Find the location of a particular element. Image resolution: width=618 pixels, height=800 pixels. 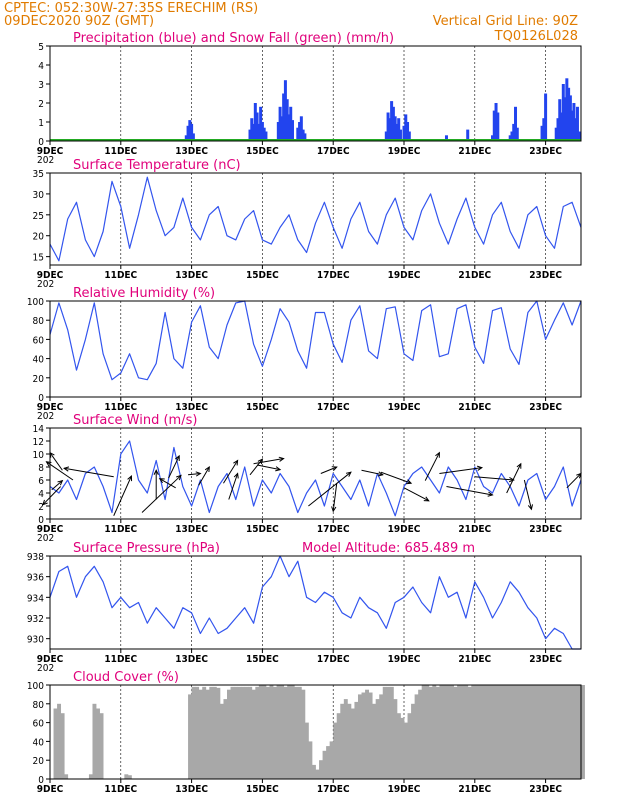

x-tick-label: 9DEC is located at coordinates (50, 151).